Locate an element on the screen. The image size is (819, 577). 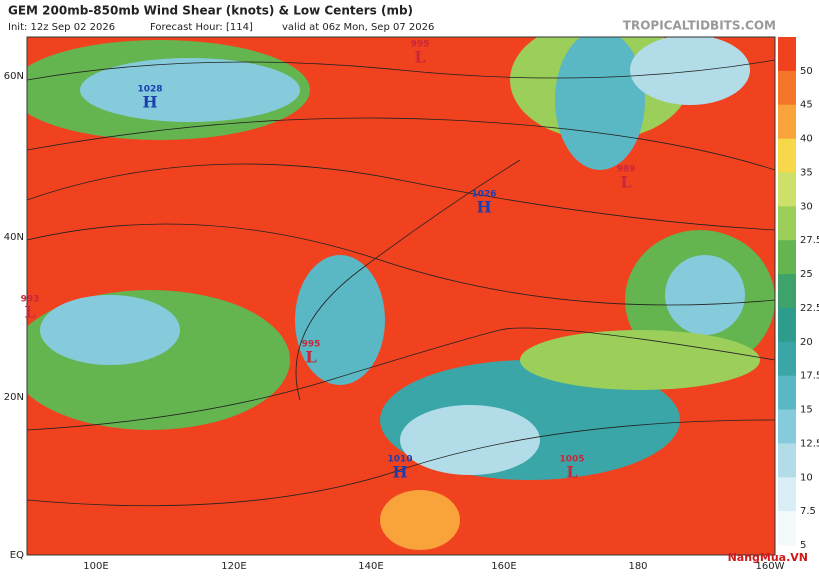
colorbar-label: 10 is located at coordinates (806, 477).